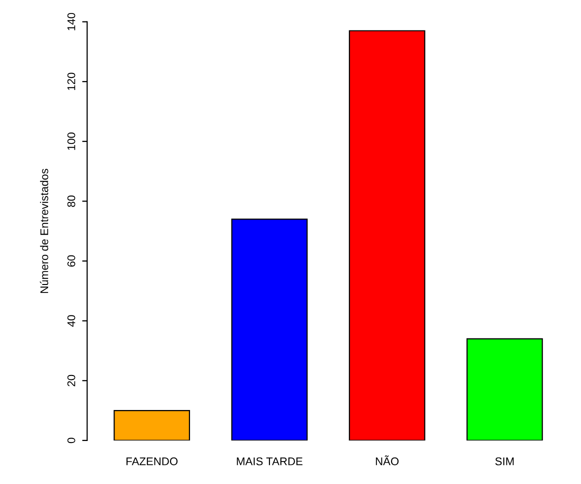 This screenshot has height=484, width=581. Describe the element at coordinates (71, 201) in the screenshot. I see `y-tick-label: 80` at that location.